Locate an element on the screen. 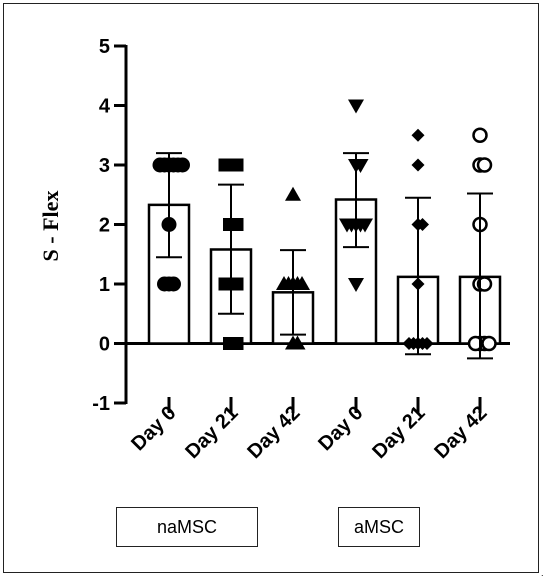 The image size is (550, 584). y-tick-label: 4 is located at coordinates (105, 107).